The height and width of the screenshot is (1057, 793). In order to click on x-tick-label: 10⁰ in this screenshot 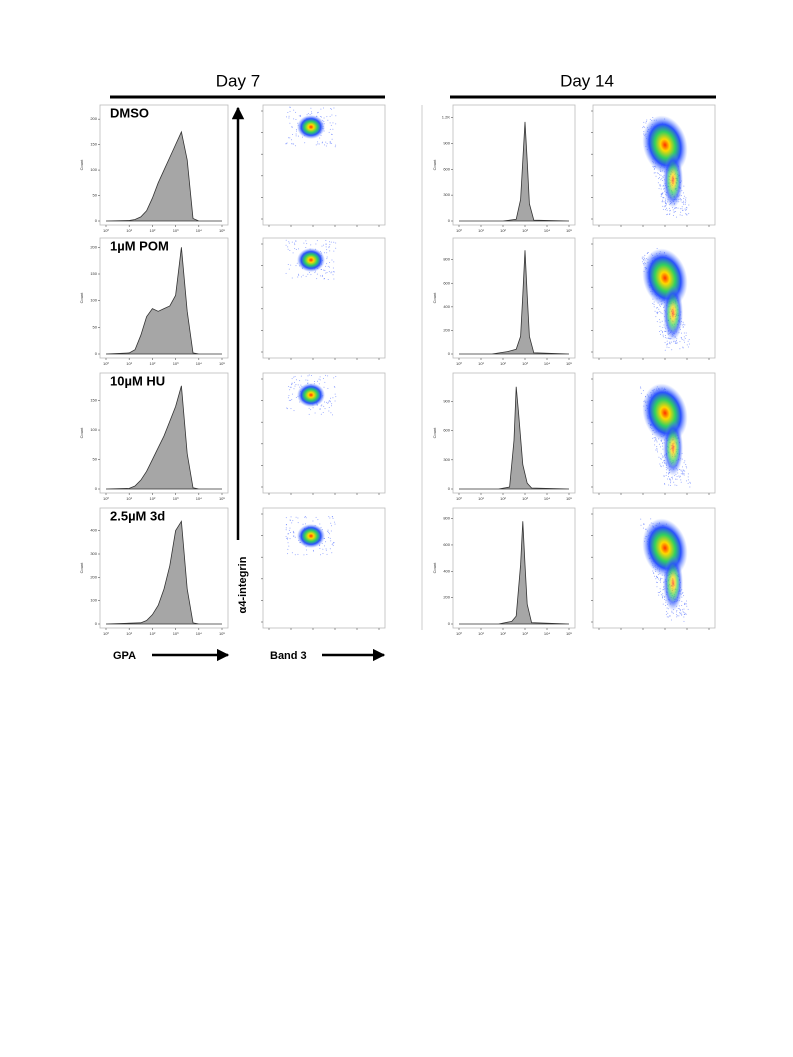, I will do `click(106, 363)`.